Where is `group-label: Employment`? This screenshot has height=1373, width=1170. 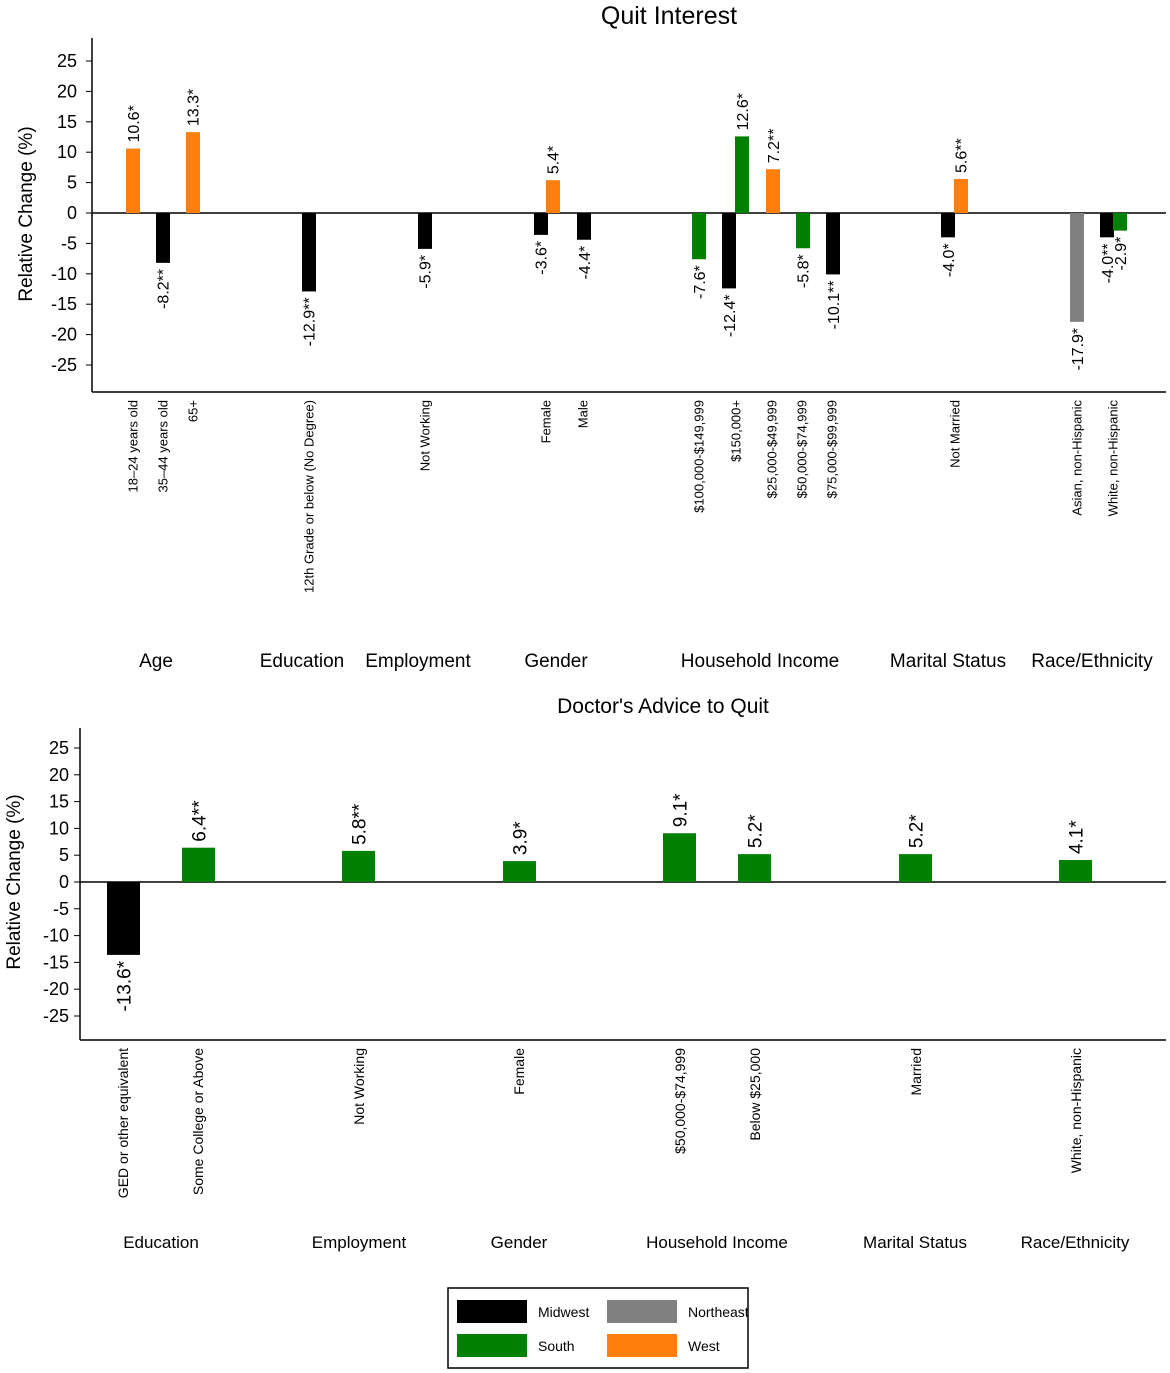 group-label: Employment is located at coordinates (418, 661).